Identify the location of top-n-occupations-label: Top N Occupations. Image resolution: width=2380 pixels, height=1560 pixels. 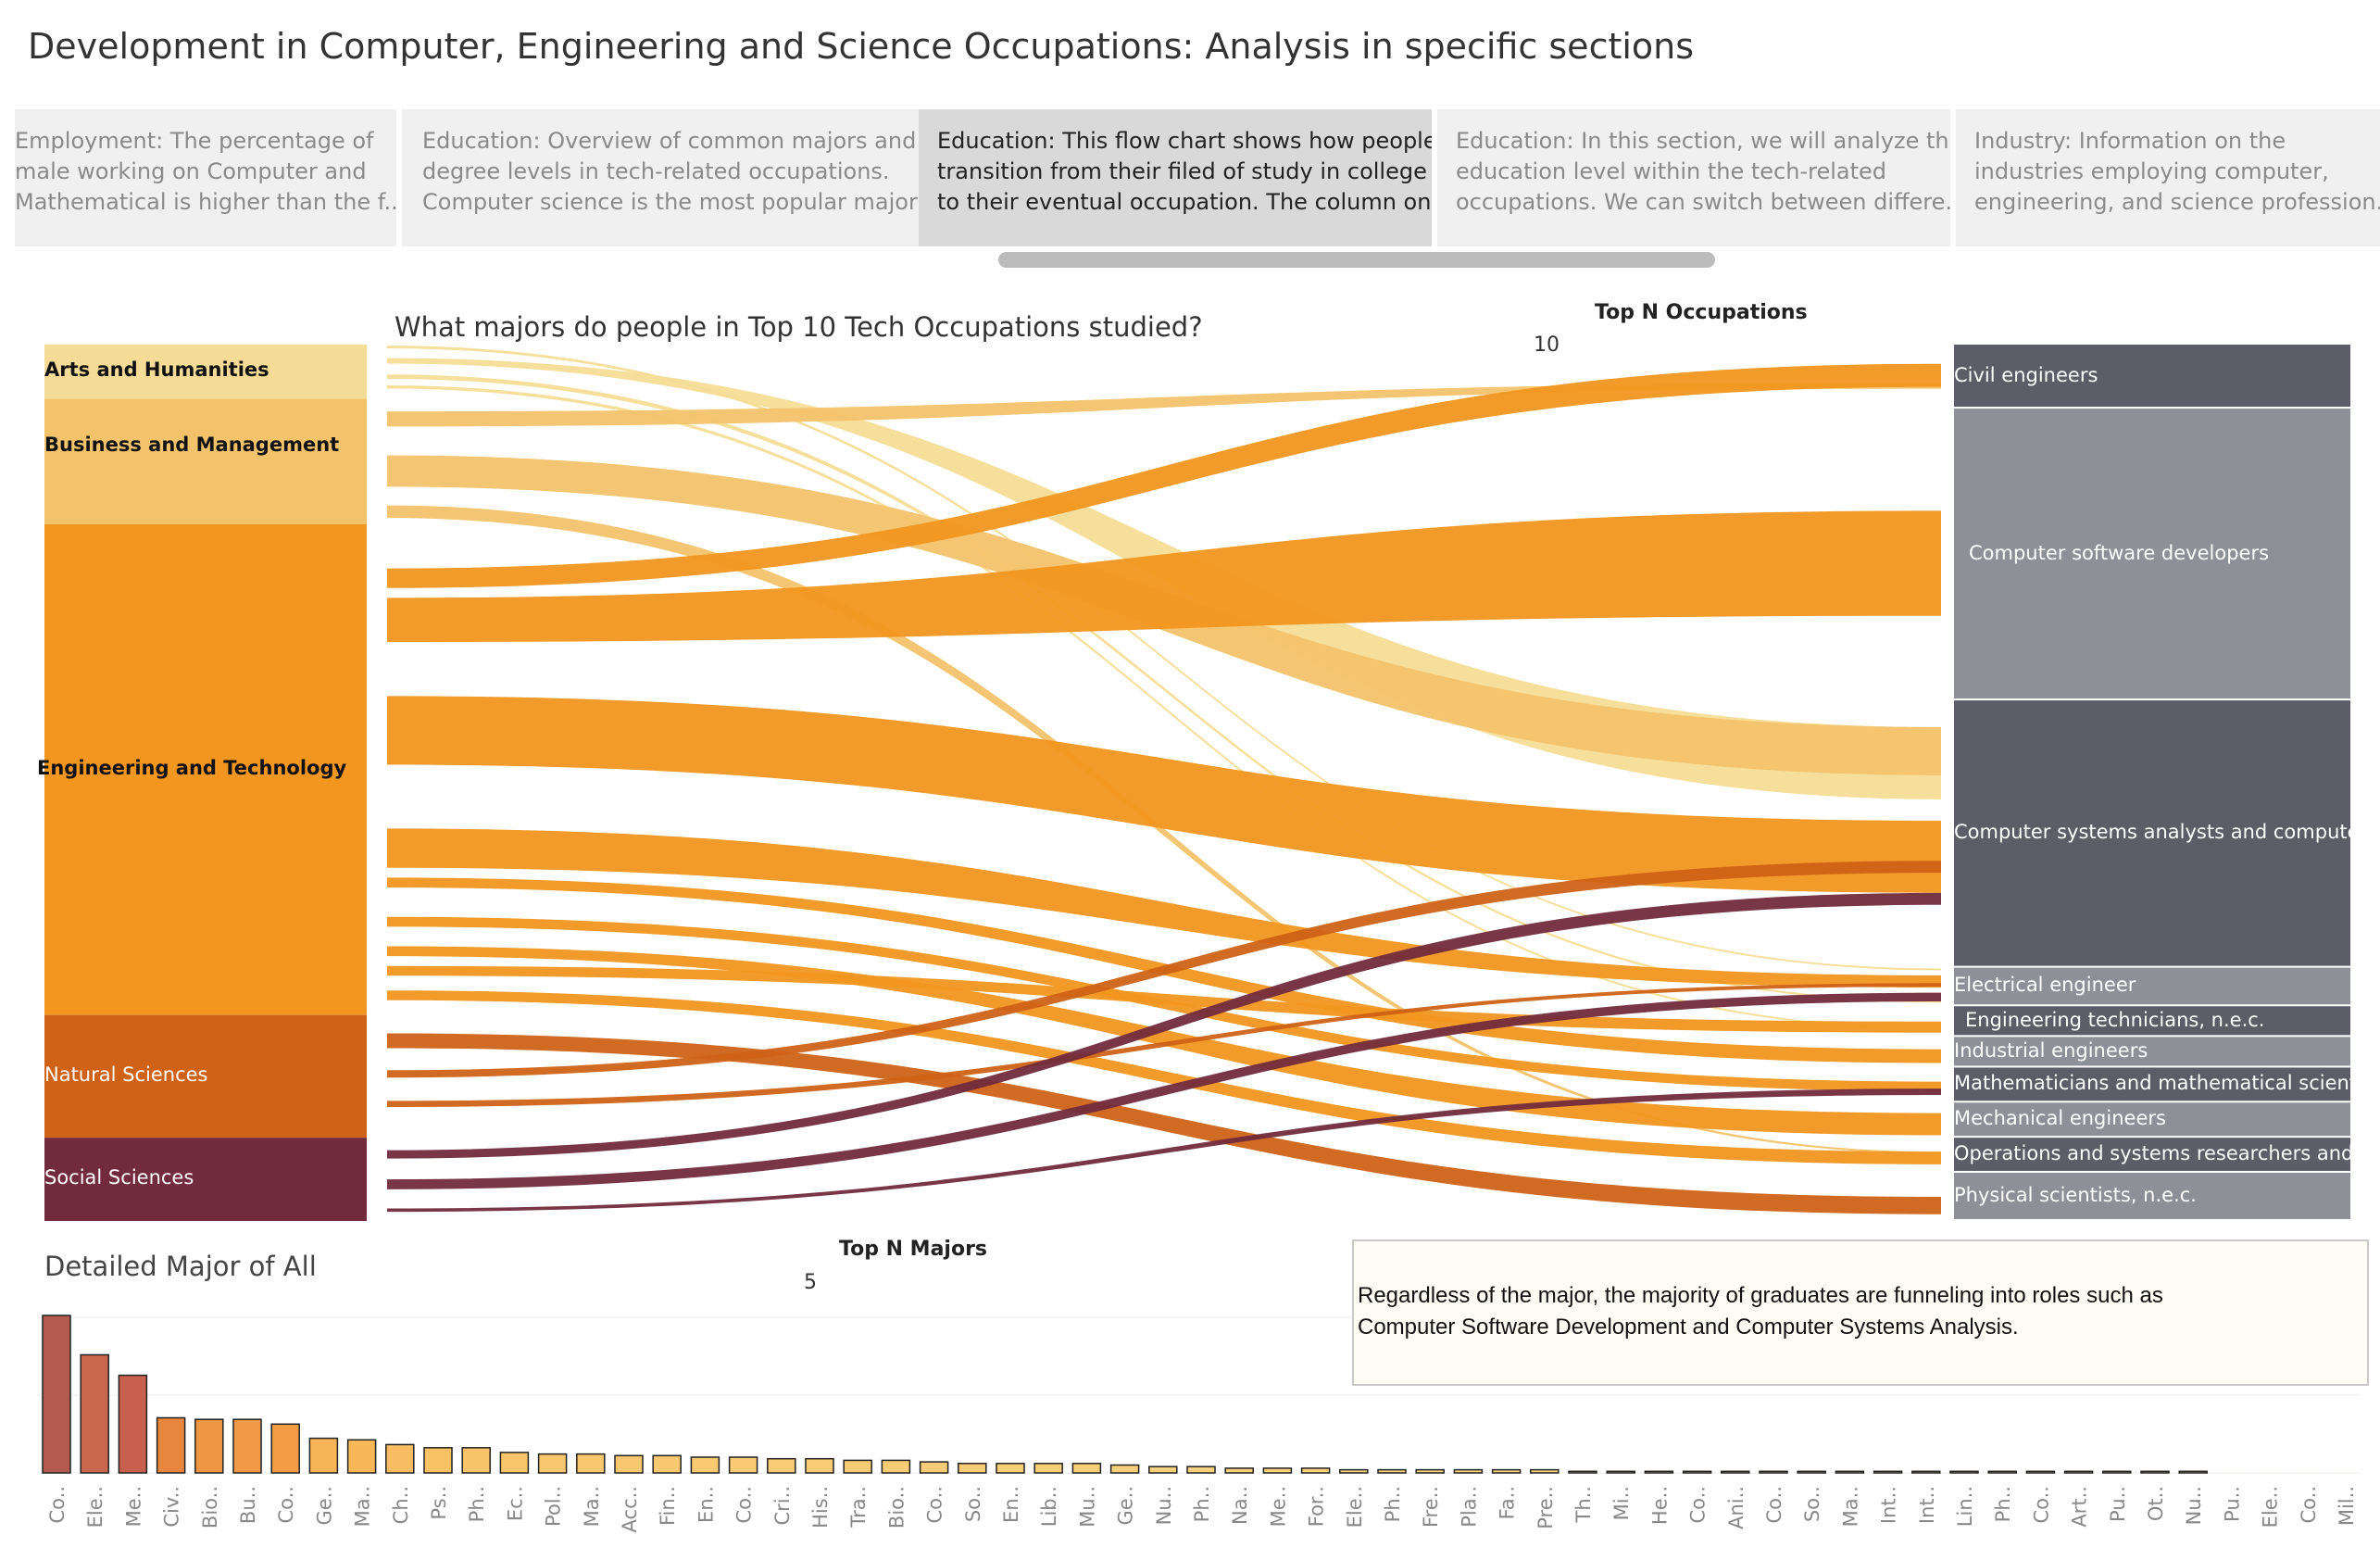
(1701, 312).